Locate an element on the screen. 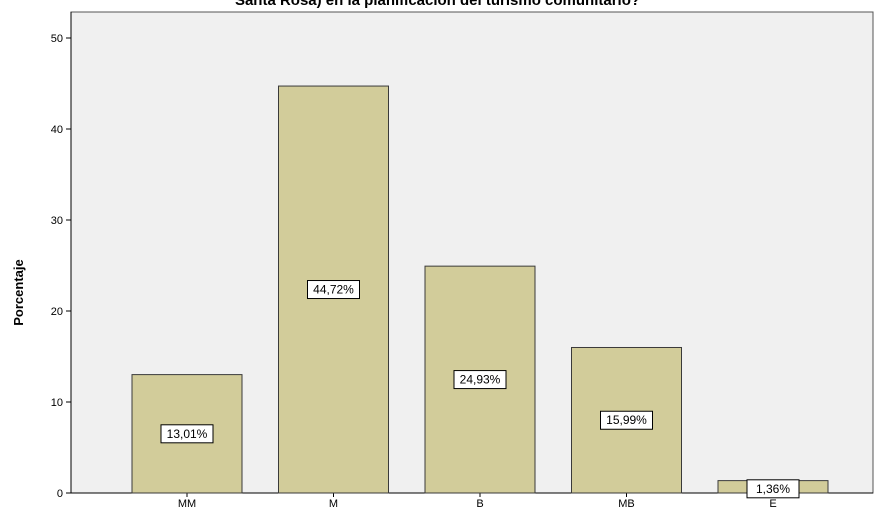  data-label: 44,72% is located at coordinates (333, 290).